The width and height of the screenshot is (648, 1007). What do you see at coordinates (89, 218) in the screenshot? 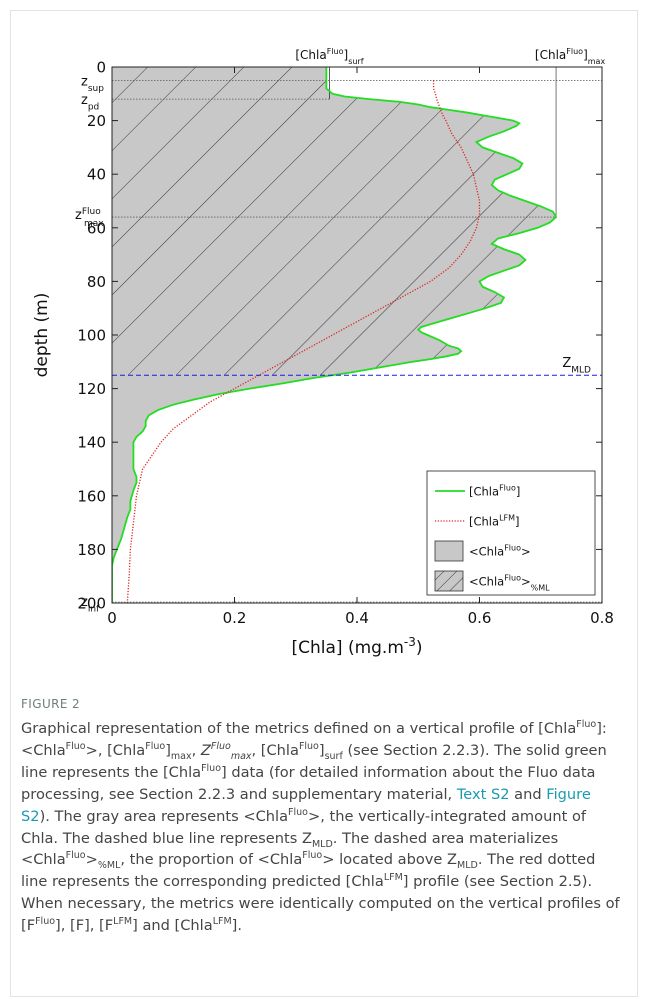
I see `z-max-label: zFluo max` at bounding box center [89, 218].